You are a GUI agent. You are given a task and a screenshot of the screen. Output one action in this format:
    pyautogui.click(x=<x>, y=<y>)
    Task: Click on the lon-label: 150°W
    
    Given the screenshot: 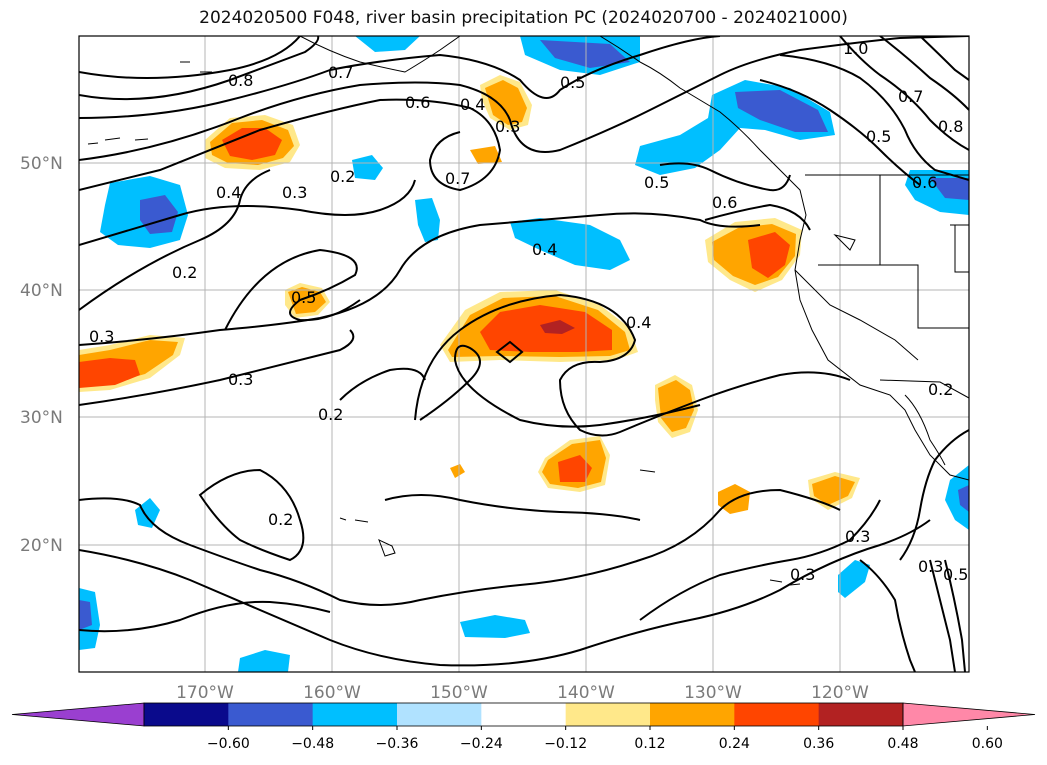 What is the action you would take?
    pyautogui.click(x=459, y=693)
    